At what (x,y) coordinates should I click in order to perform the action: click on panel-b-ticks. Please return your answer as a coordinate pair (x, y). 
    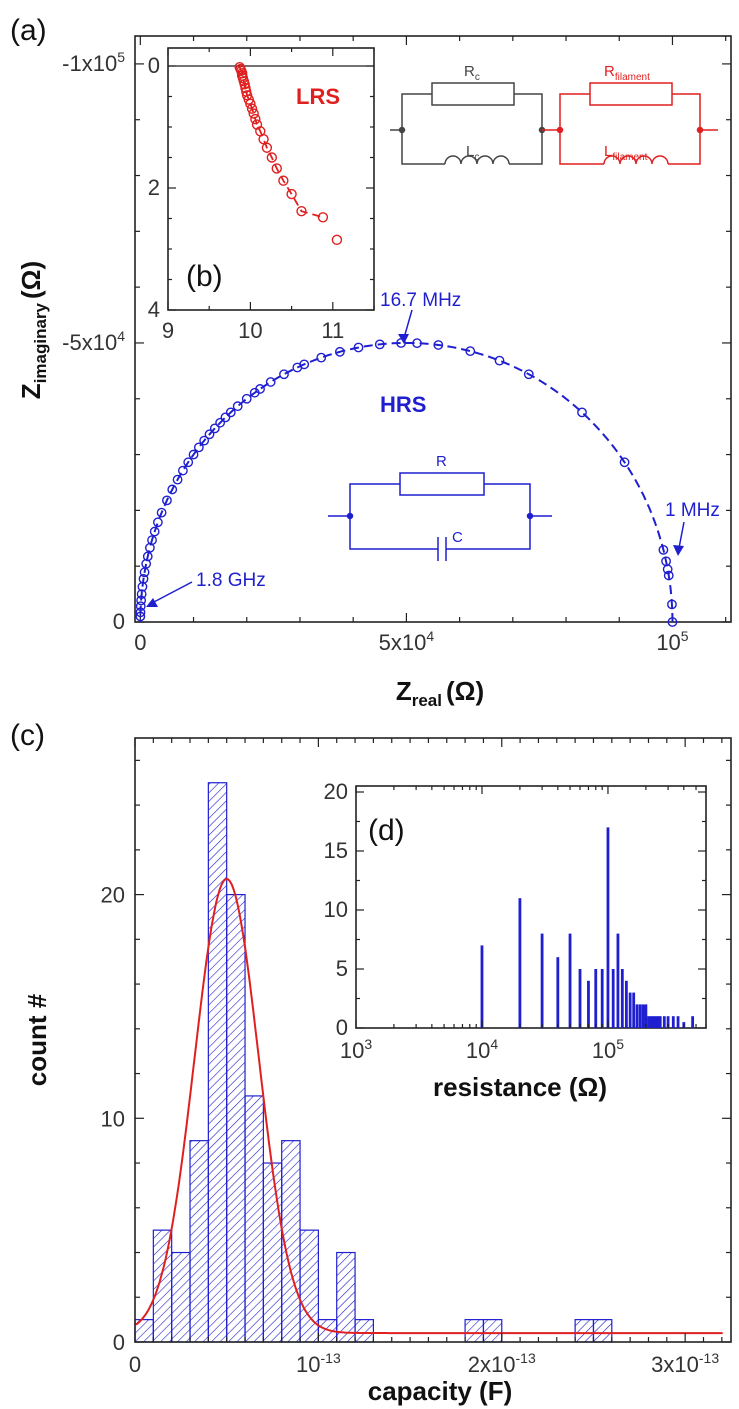
    Looking at the image, I should click on (271, 179).